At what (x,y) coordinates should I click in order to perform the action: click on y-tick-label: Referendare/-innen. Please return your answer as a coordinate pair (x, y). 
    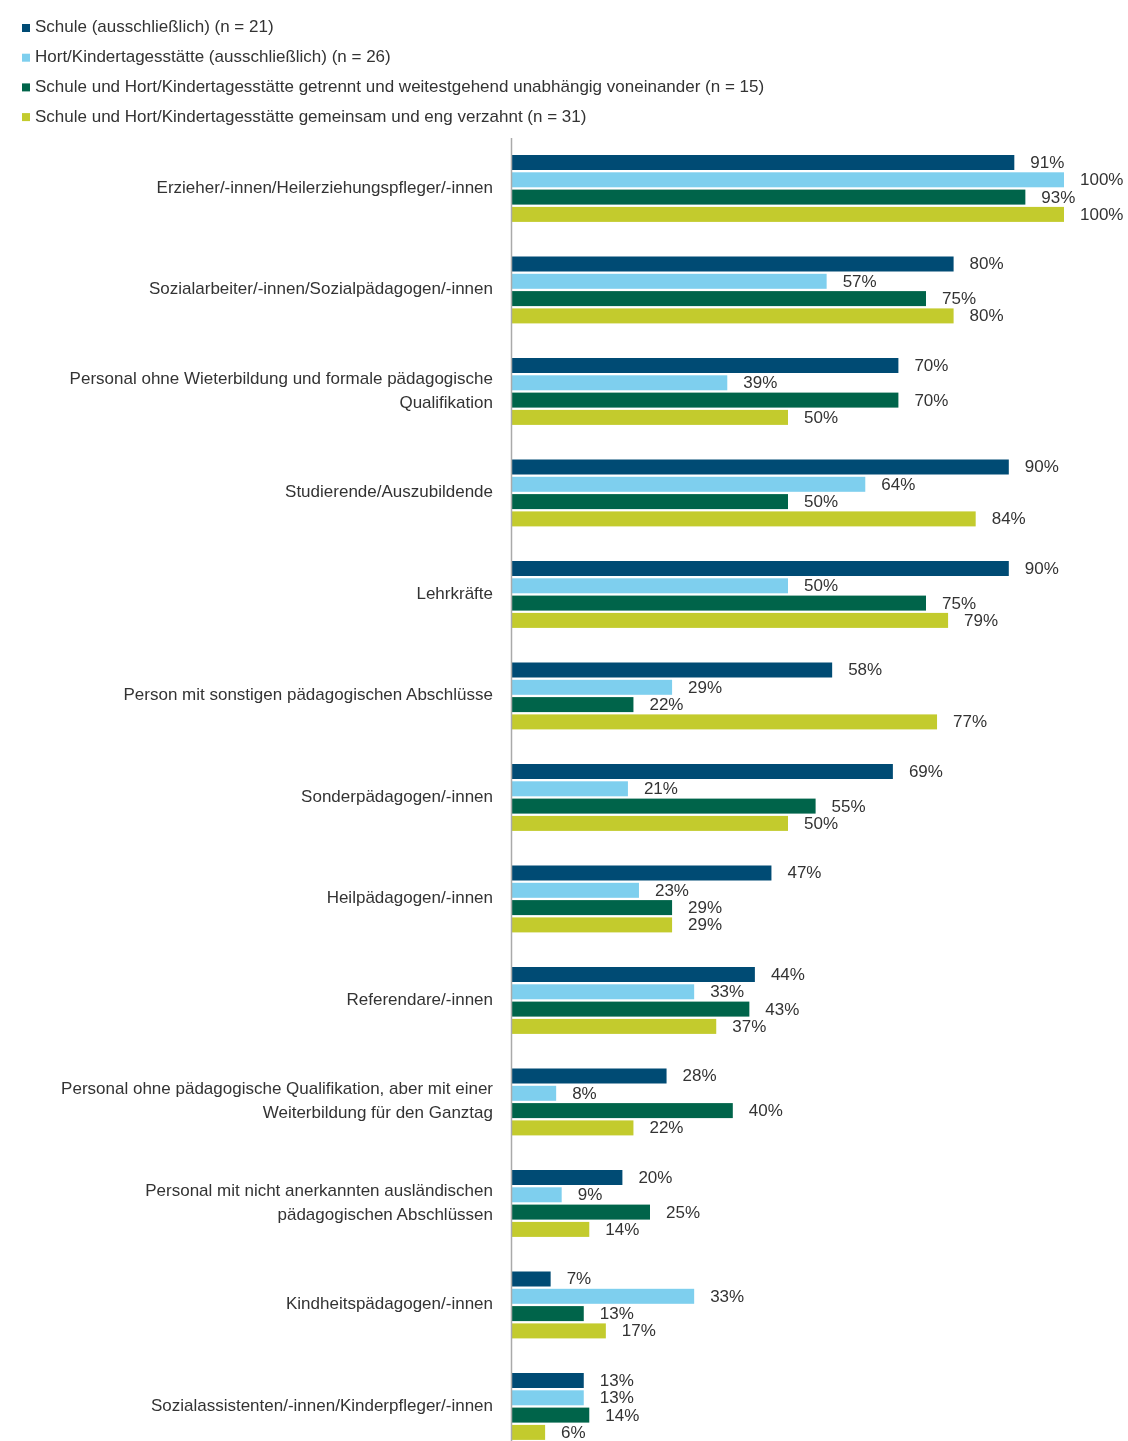
    Looking at the image, I should click on (419, 999).